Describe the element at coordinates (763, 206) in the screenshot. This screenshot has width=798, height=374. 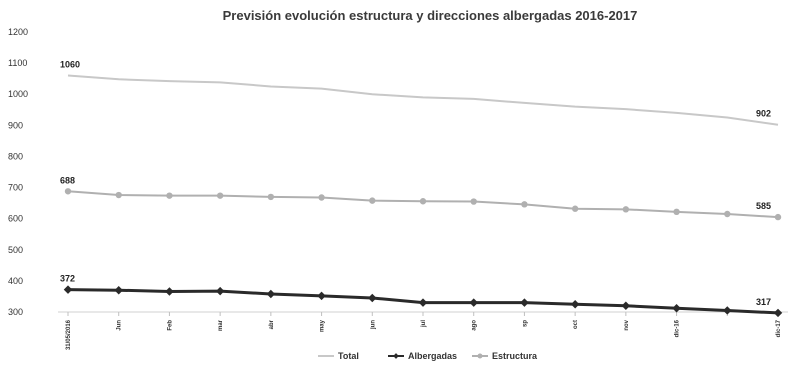
I see `data-label: 585` at that location.